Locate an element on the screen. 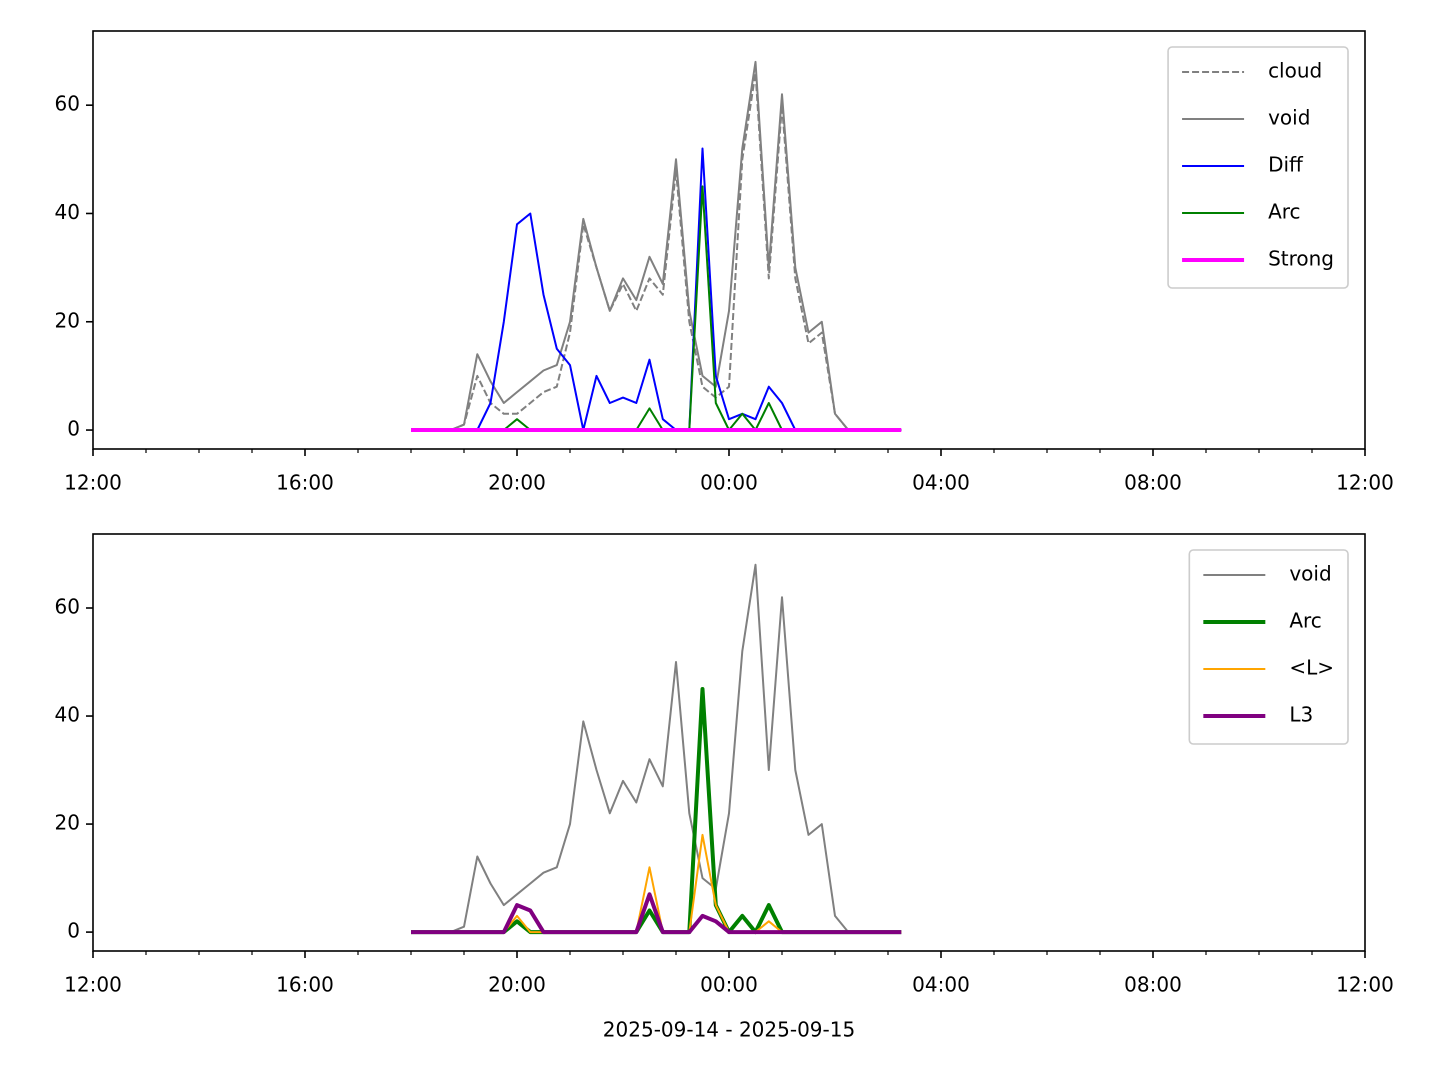 This screenshot has width=1440, height=1080. legend-label: <L> is located at coordinates (1311, 668).